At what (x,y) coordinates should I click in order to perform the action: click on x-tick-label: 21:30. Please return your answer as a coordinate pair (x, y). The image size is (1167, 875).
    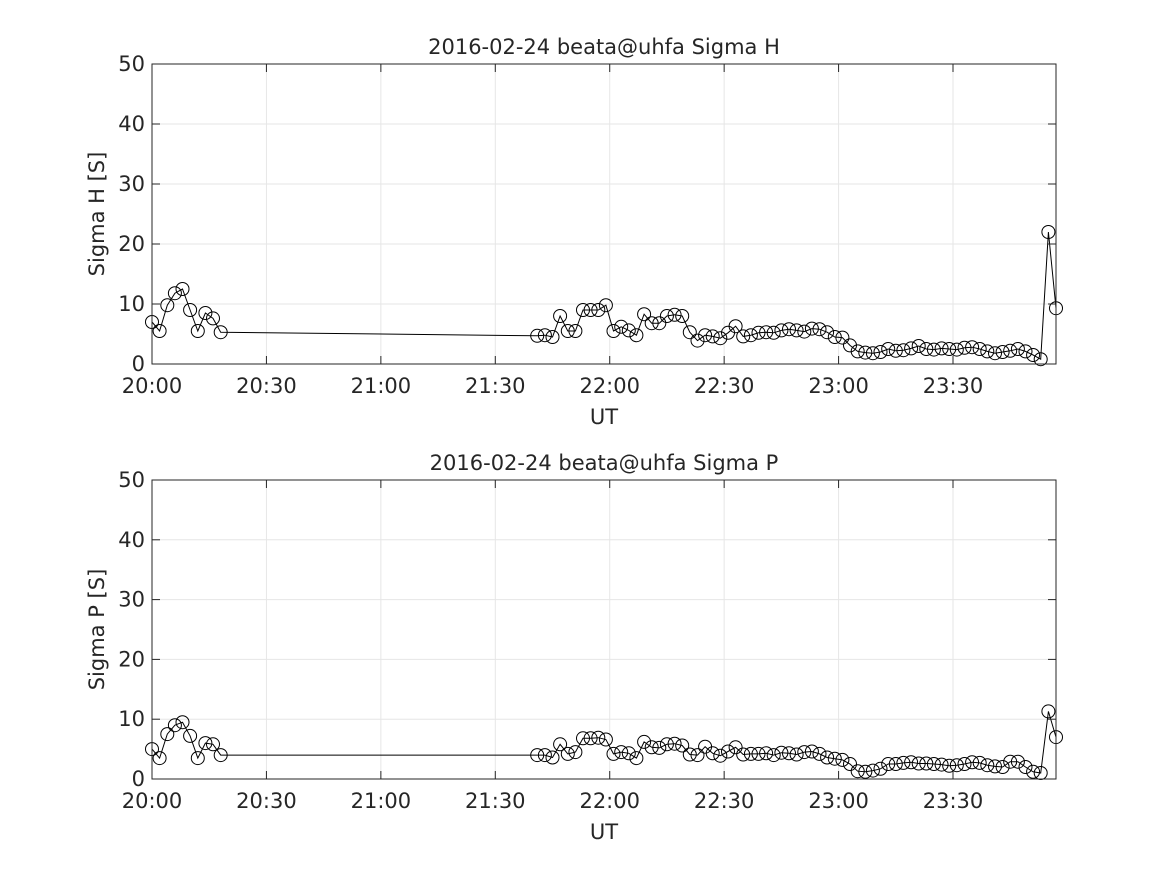
    Looking at the image, I should click on (495, 386).